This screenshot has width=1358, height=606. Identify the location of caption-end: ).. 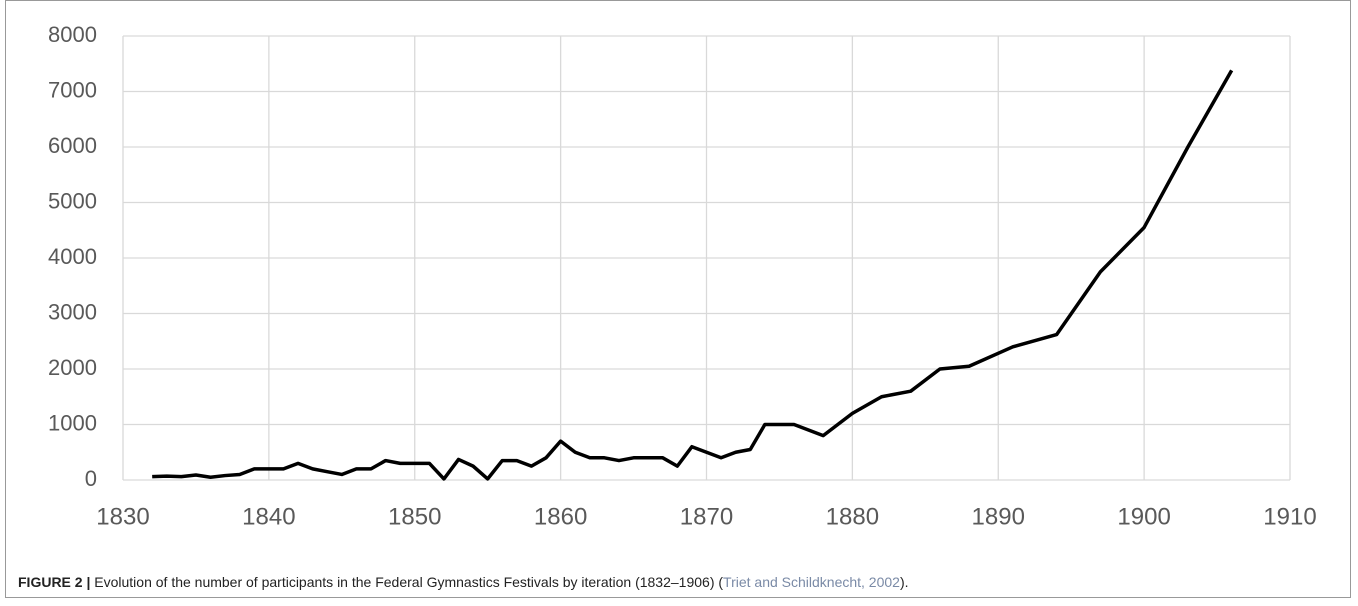
(904, 582).